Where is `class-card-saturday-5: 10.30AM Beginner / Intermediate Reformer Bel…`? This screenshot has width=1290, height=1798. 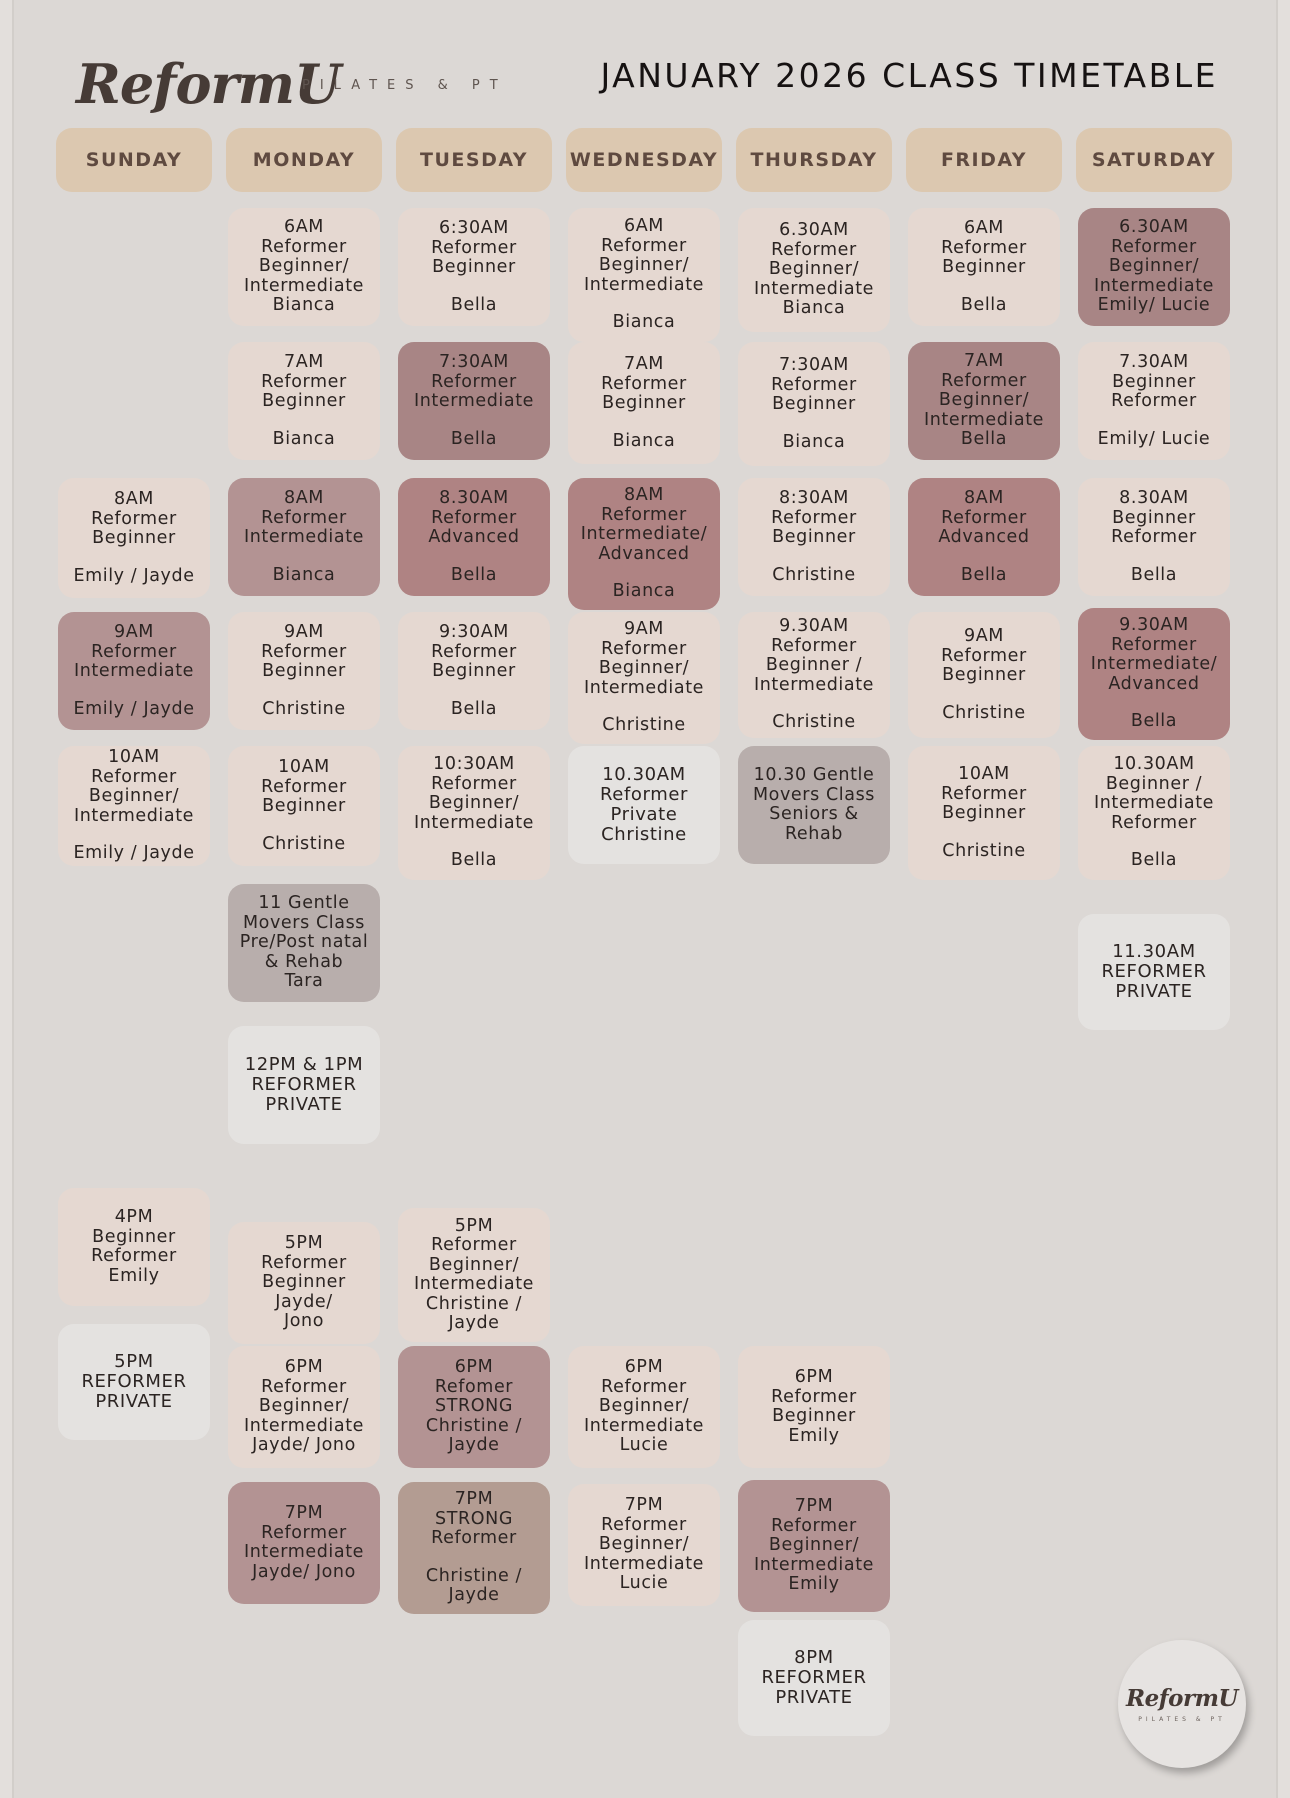 class-card-saturday-5: 10.30AM Beginner / Intermediate Reformer Bel… is located at coordinates (1154, 813).